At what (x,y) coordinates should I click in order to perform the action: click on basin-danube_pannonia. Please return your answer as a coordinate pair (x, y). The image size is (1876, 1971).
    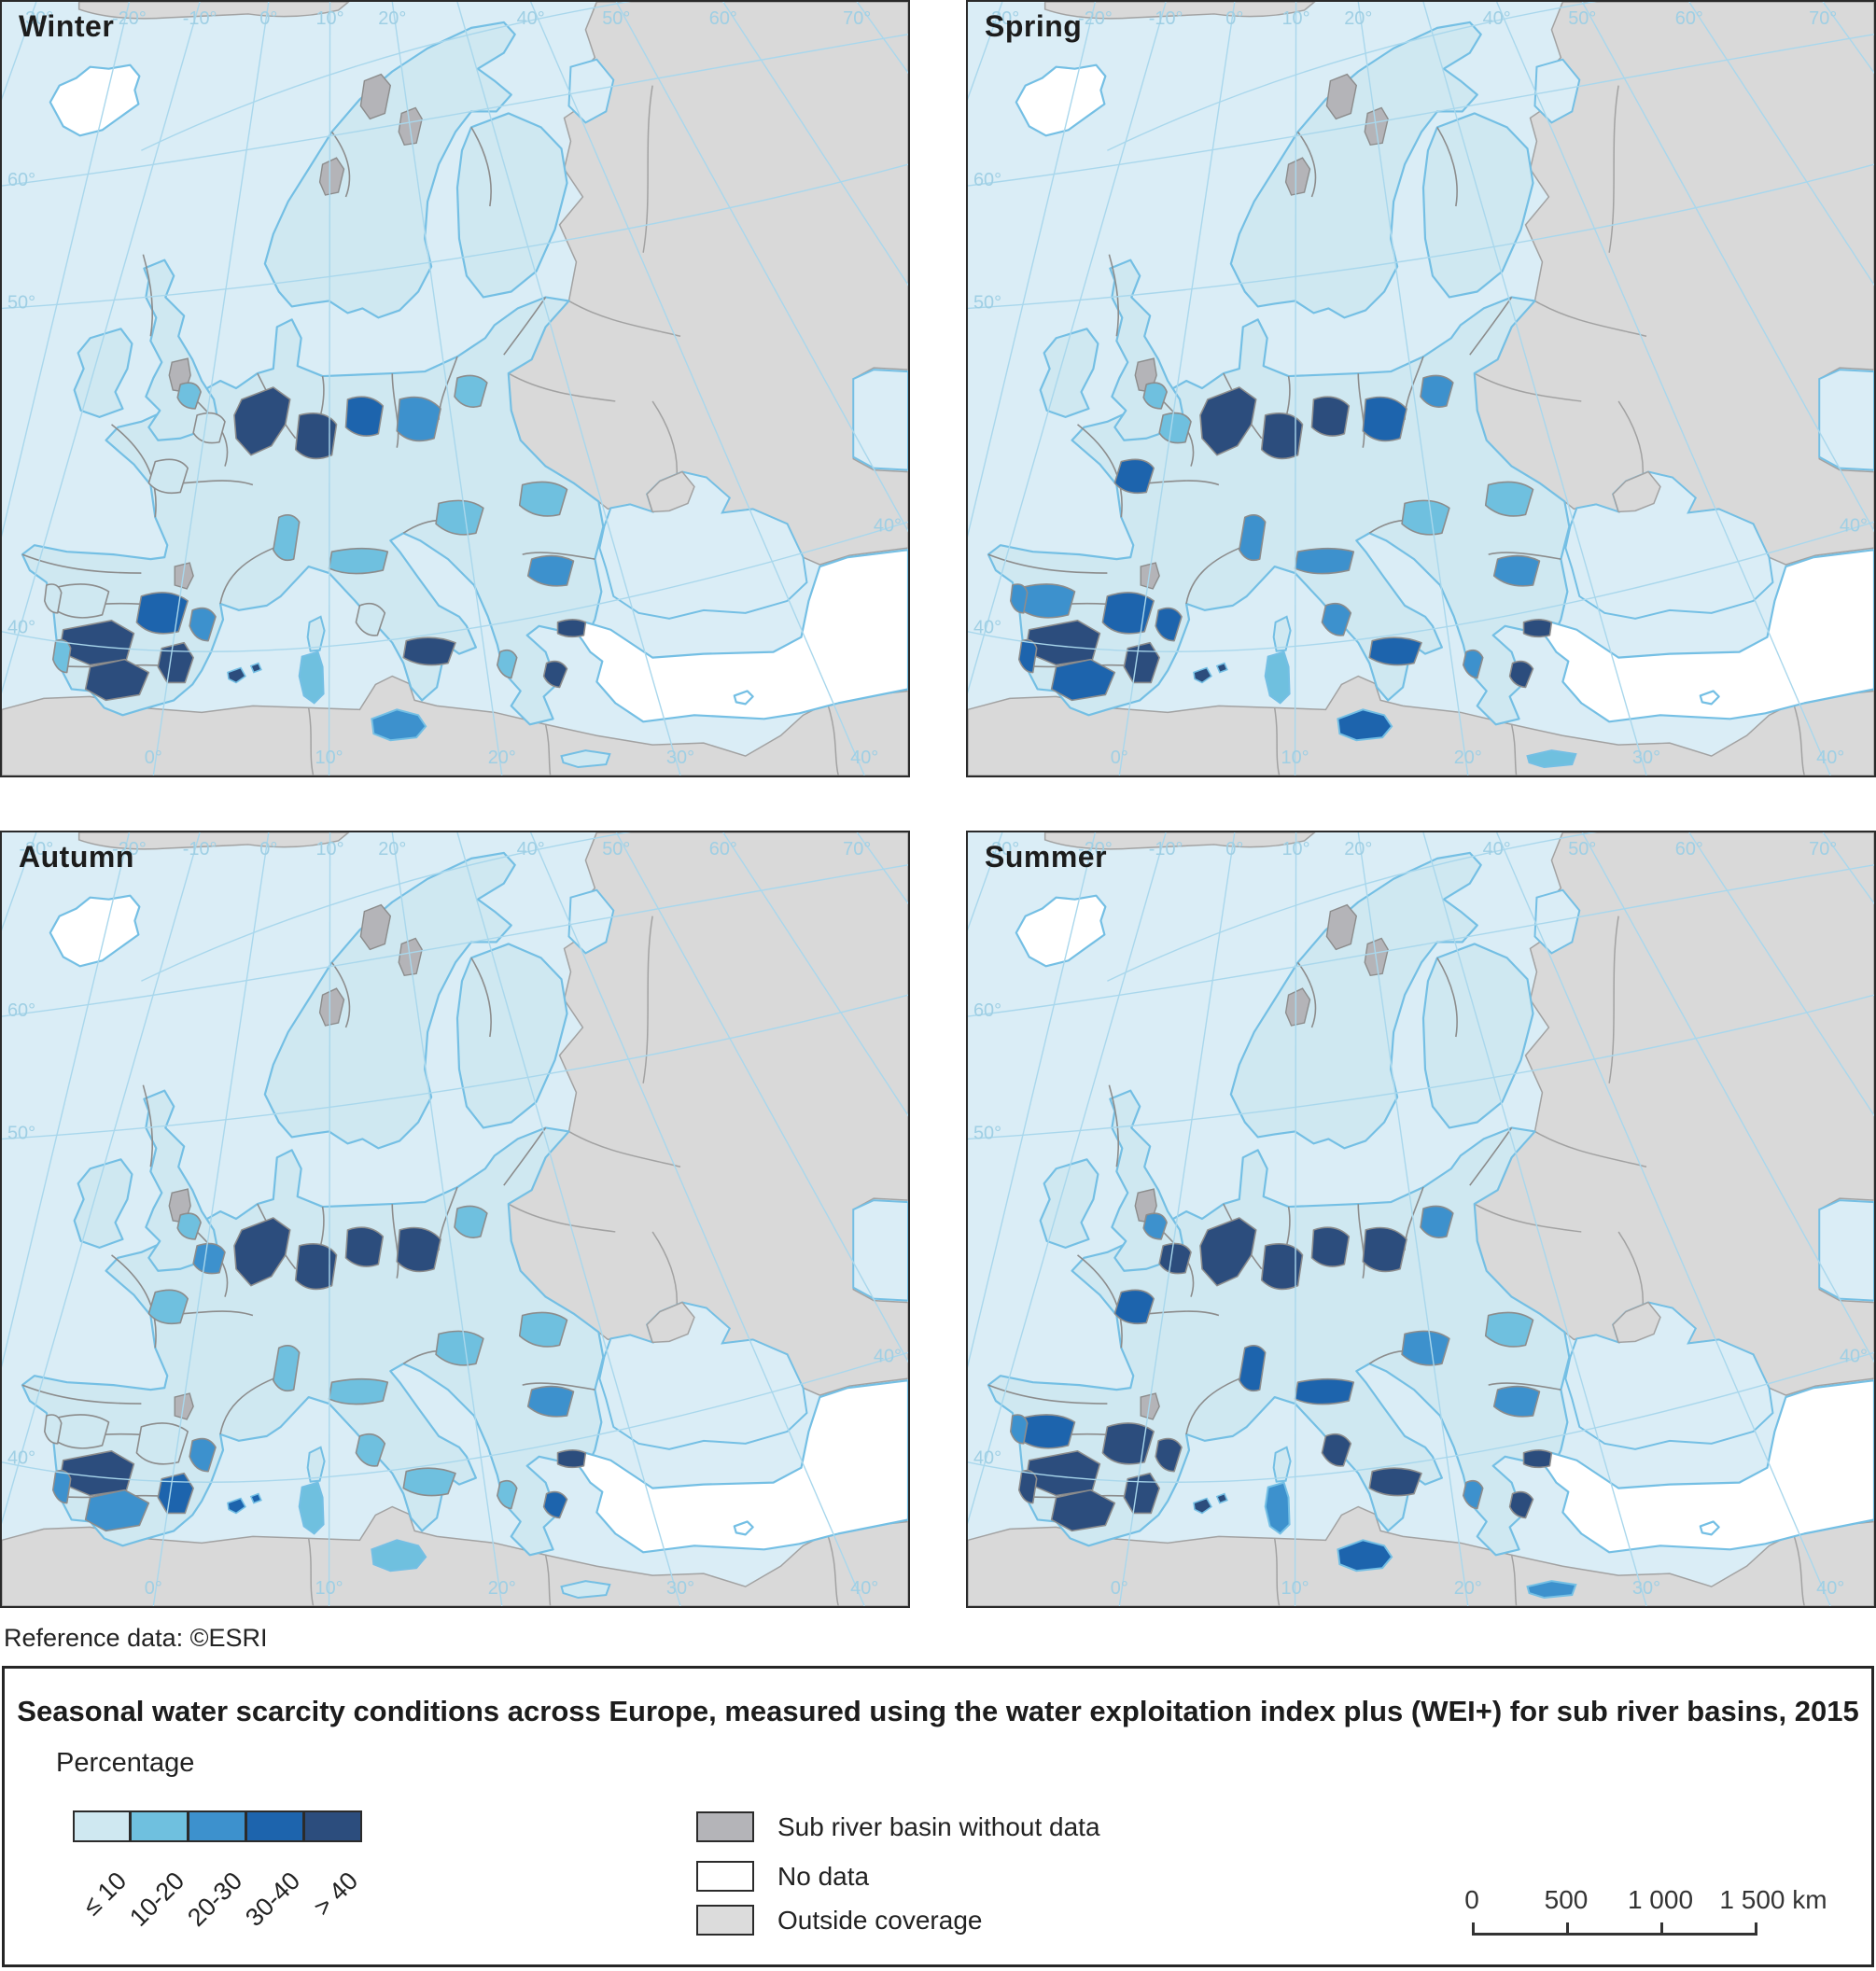
    Looking at the image, I should click on (1425, 1348).